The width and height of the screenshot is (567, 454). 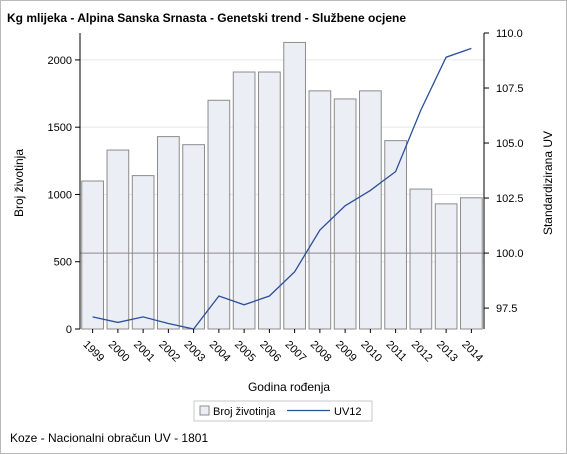 What do you see at coordinates (548, 183) in the screenshot?
I see `y-right-axis-label: Standardizirana UV` at bounding box center [548, 183].